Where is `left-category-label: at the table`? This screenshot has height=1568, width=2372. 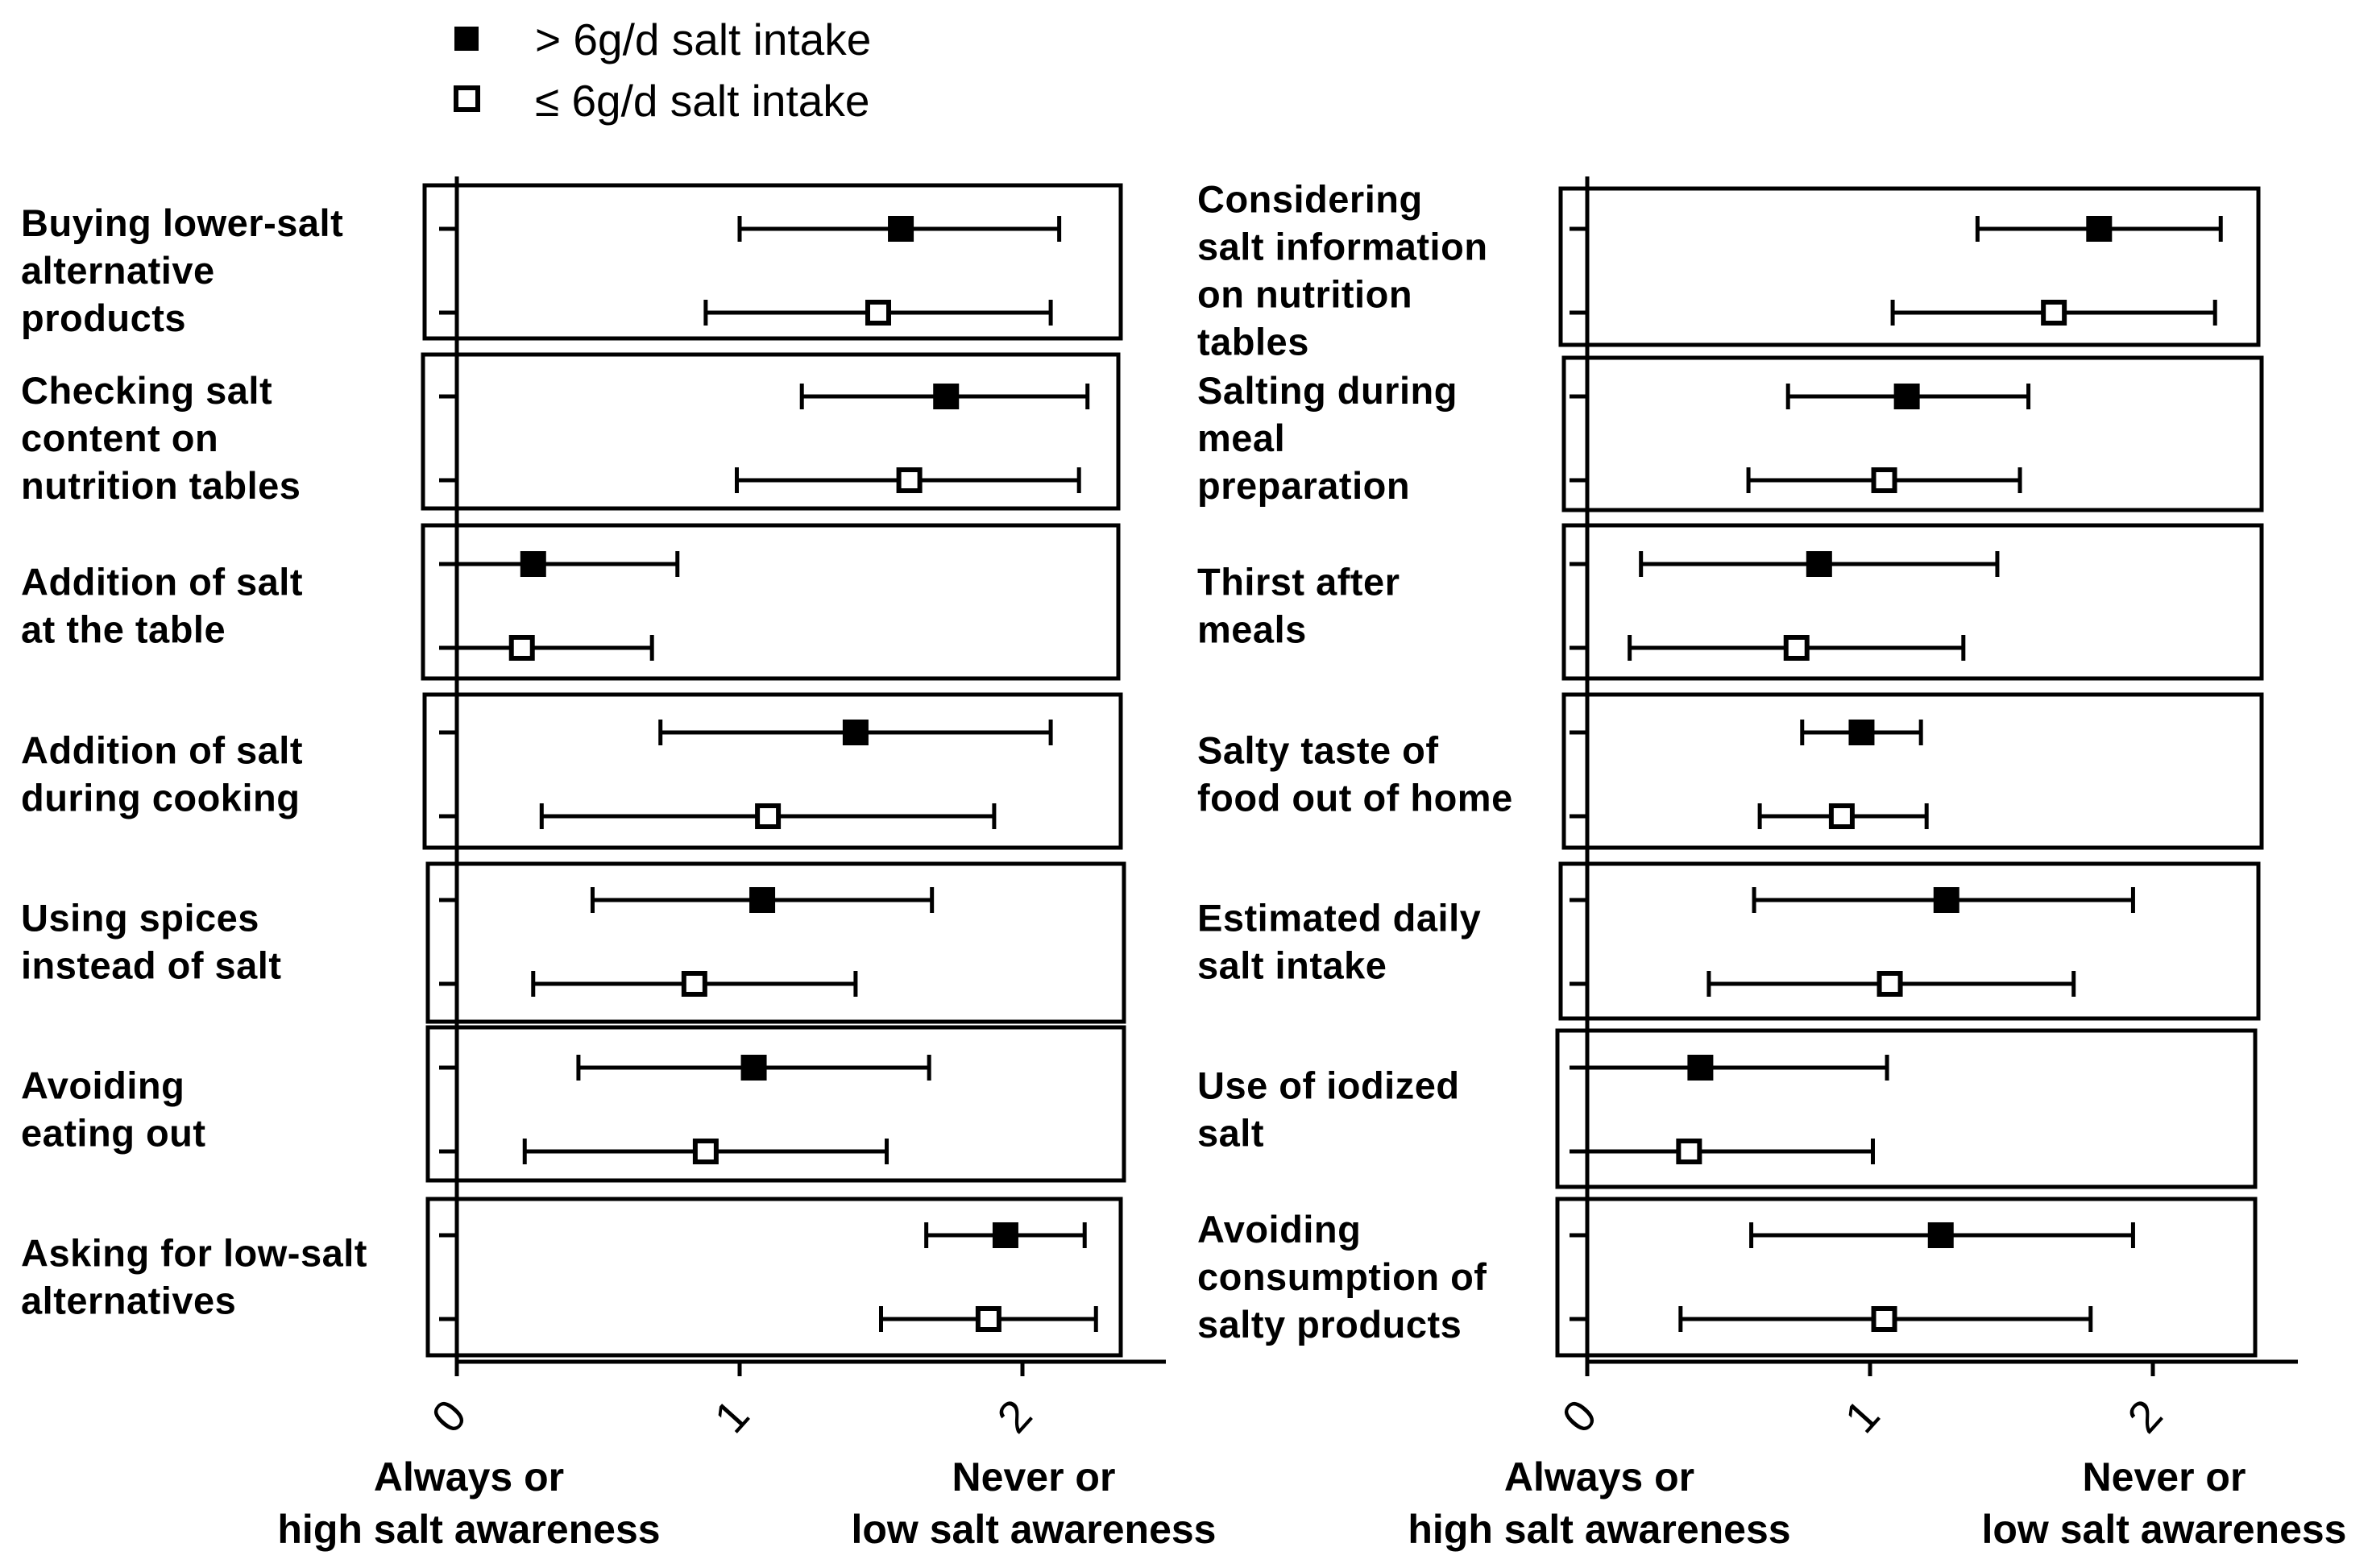 left-category-label: at the table is located at coordinates (124, 629).